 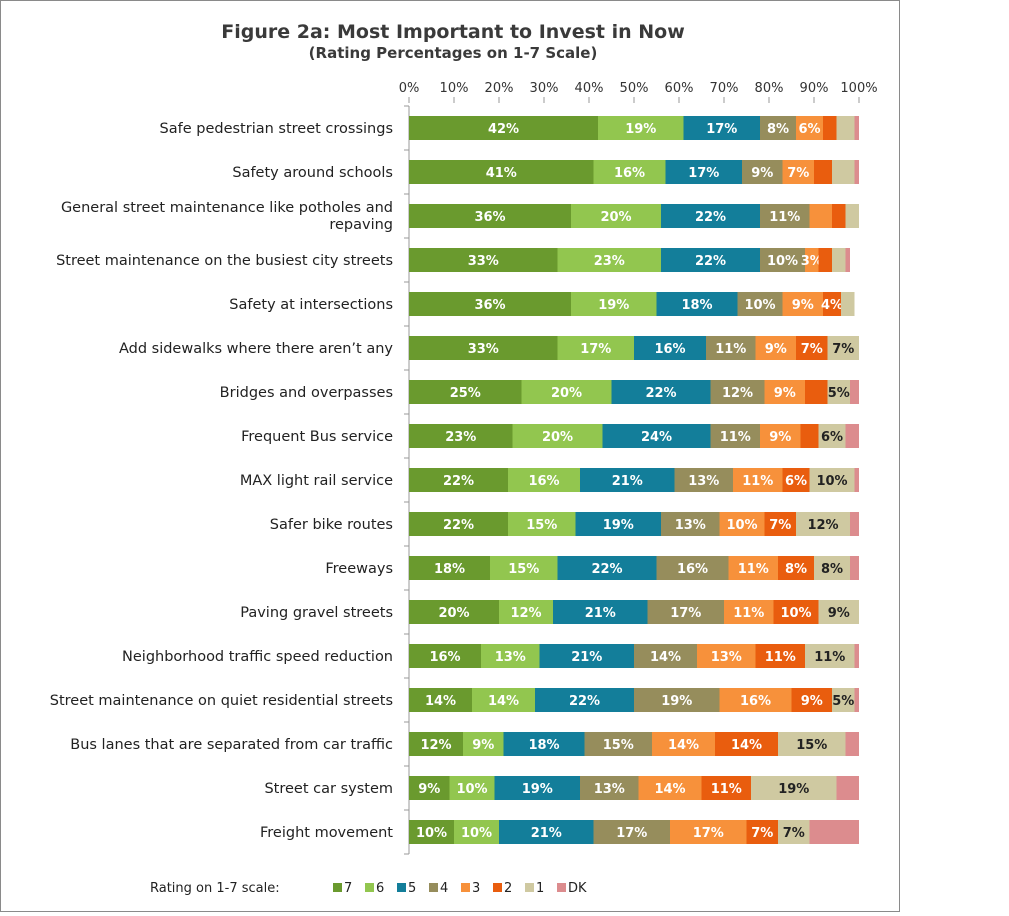 I want to click on data-label: 18%, so click(x=696, y=305).